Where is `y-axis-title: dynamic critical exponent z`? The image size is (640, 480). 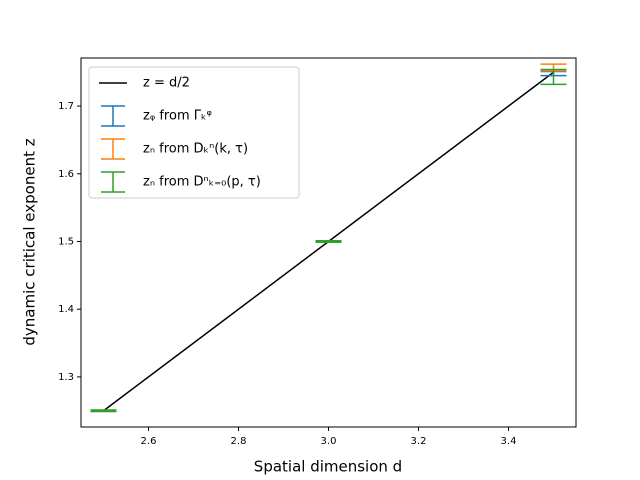 y-axis-title: dynamic critical exponent z is located at coordinates (30, 241).